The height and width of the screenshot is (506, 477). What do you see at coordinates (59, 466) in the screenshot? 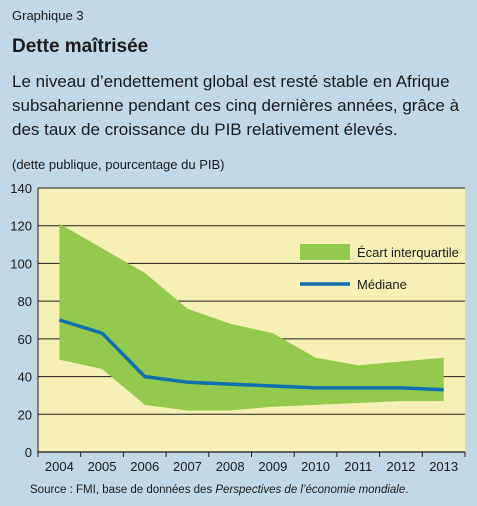
I see `x-tick-label-2004: 2004` at bounding box center [59, 466].